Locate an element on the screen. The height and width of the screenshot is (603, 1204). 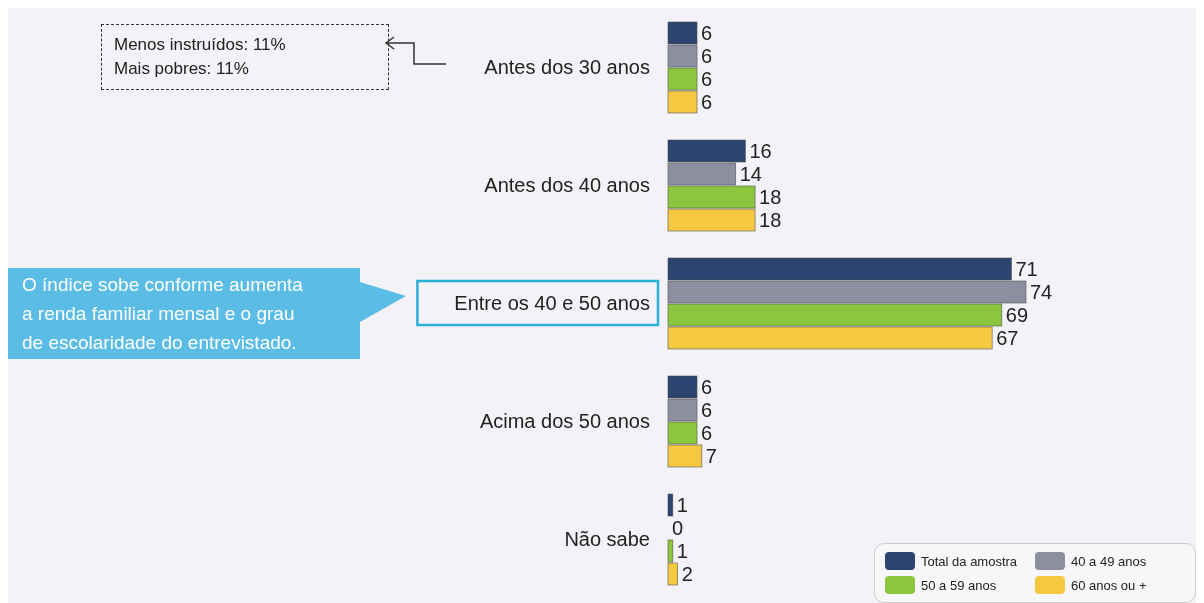
y-tick-label: Não sabe is located at coordinates (607, 539).